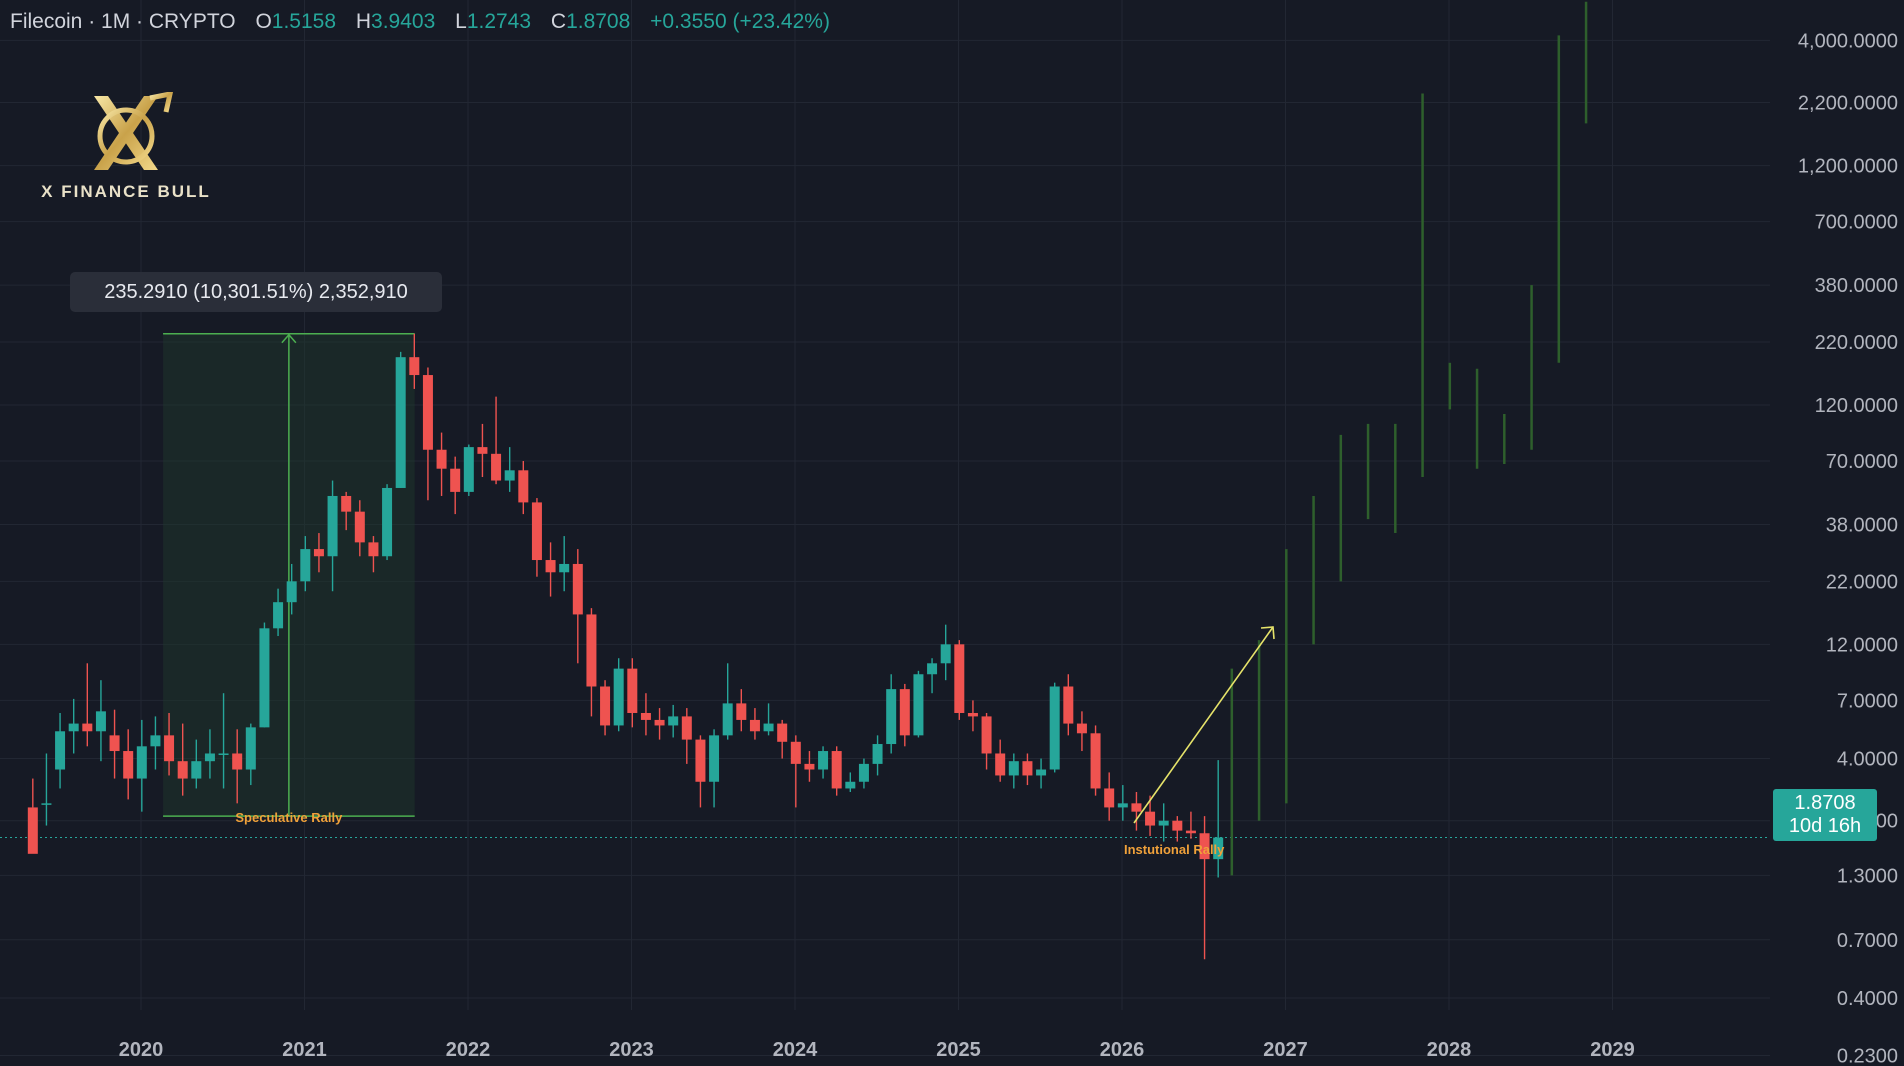 This screenshot has height=1066, width=1904. I want to click on price-axis-label: 38.0000, so click(1862, 526).